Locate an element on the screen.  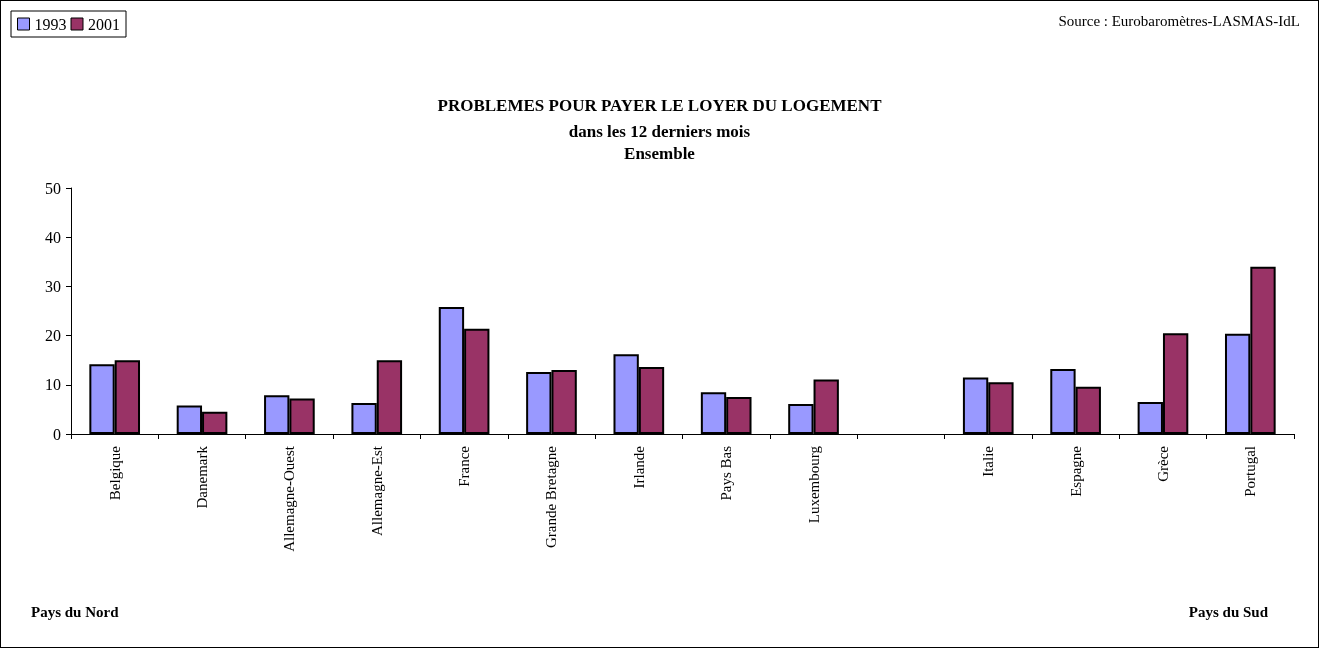
text: Pays du Nord is located at coordinates (75, 611).